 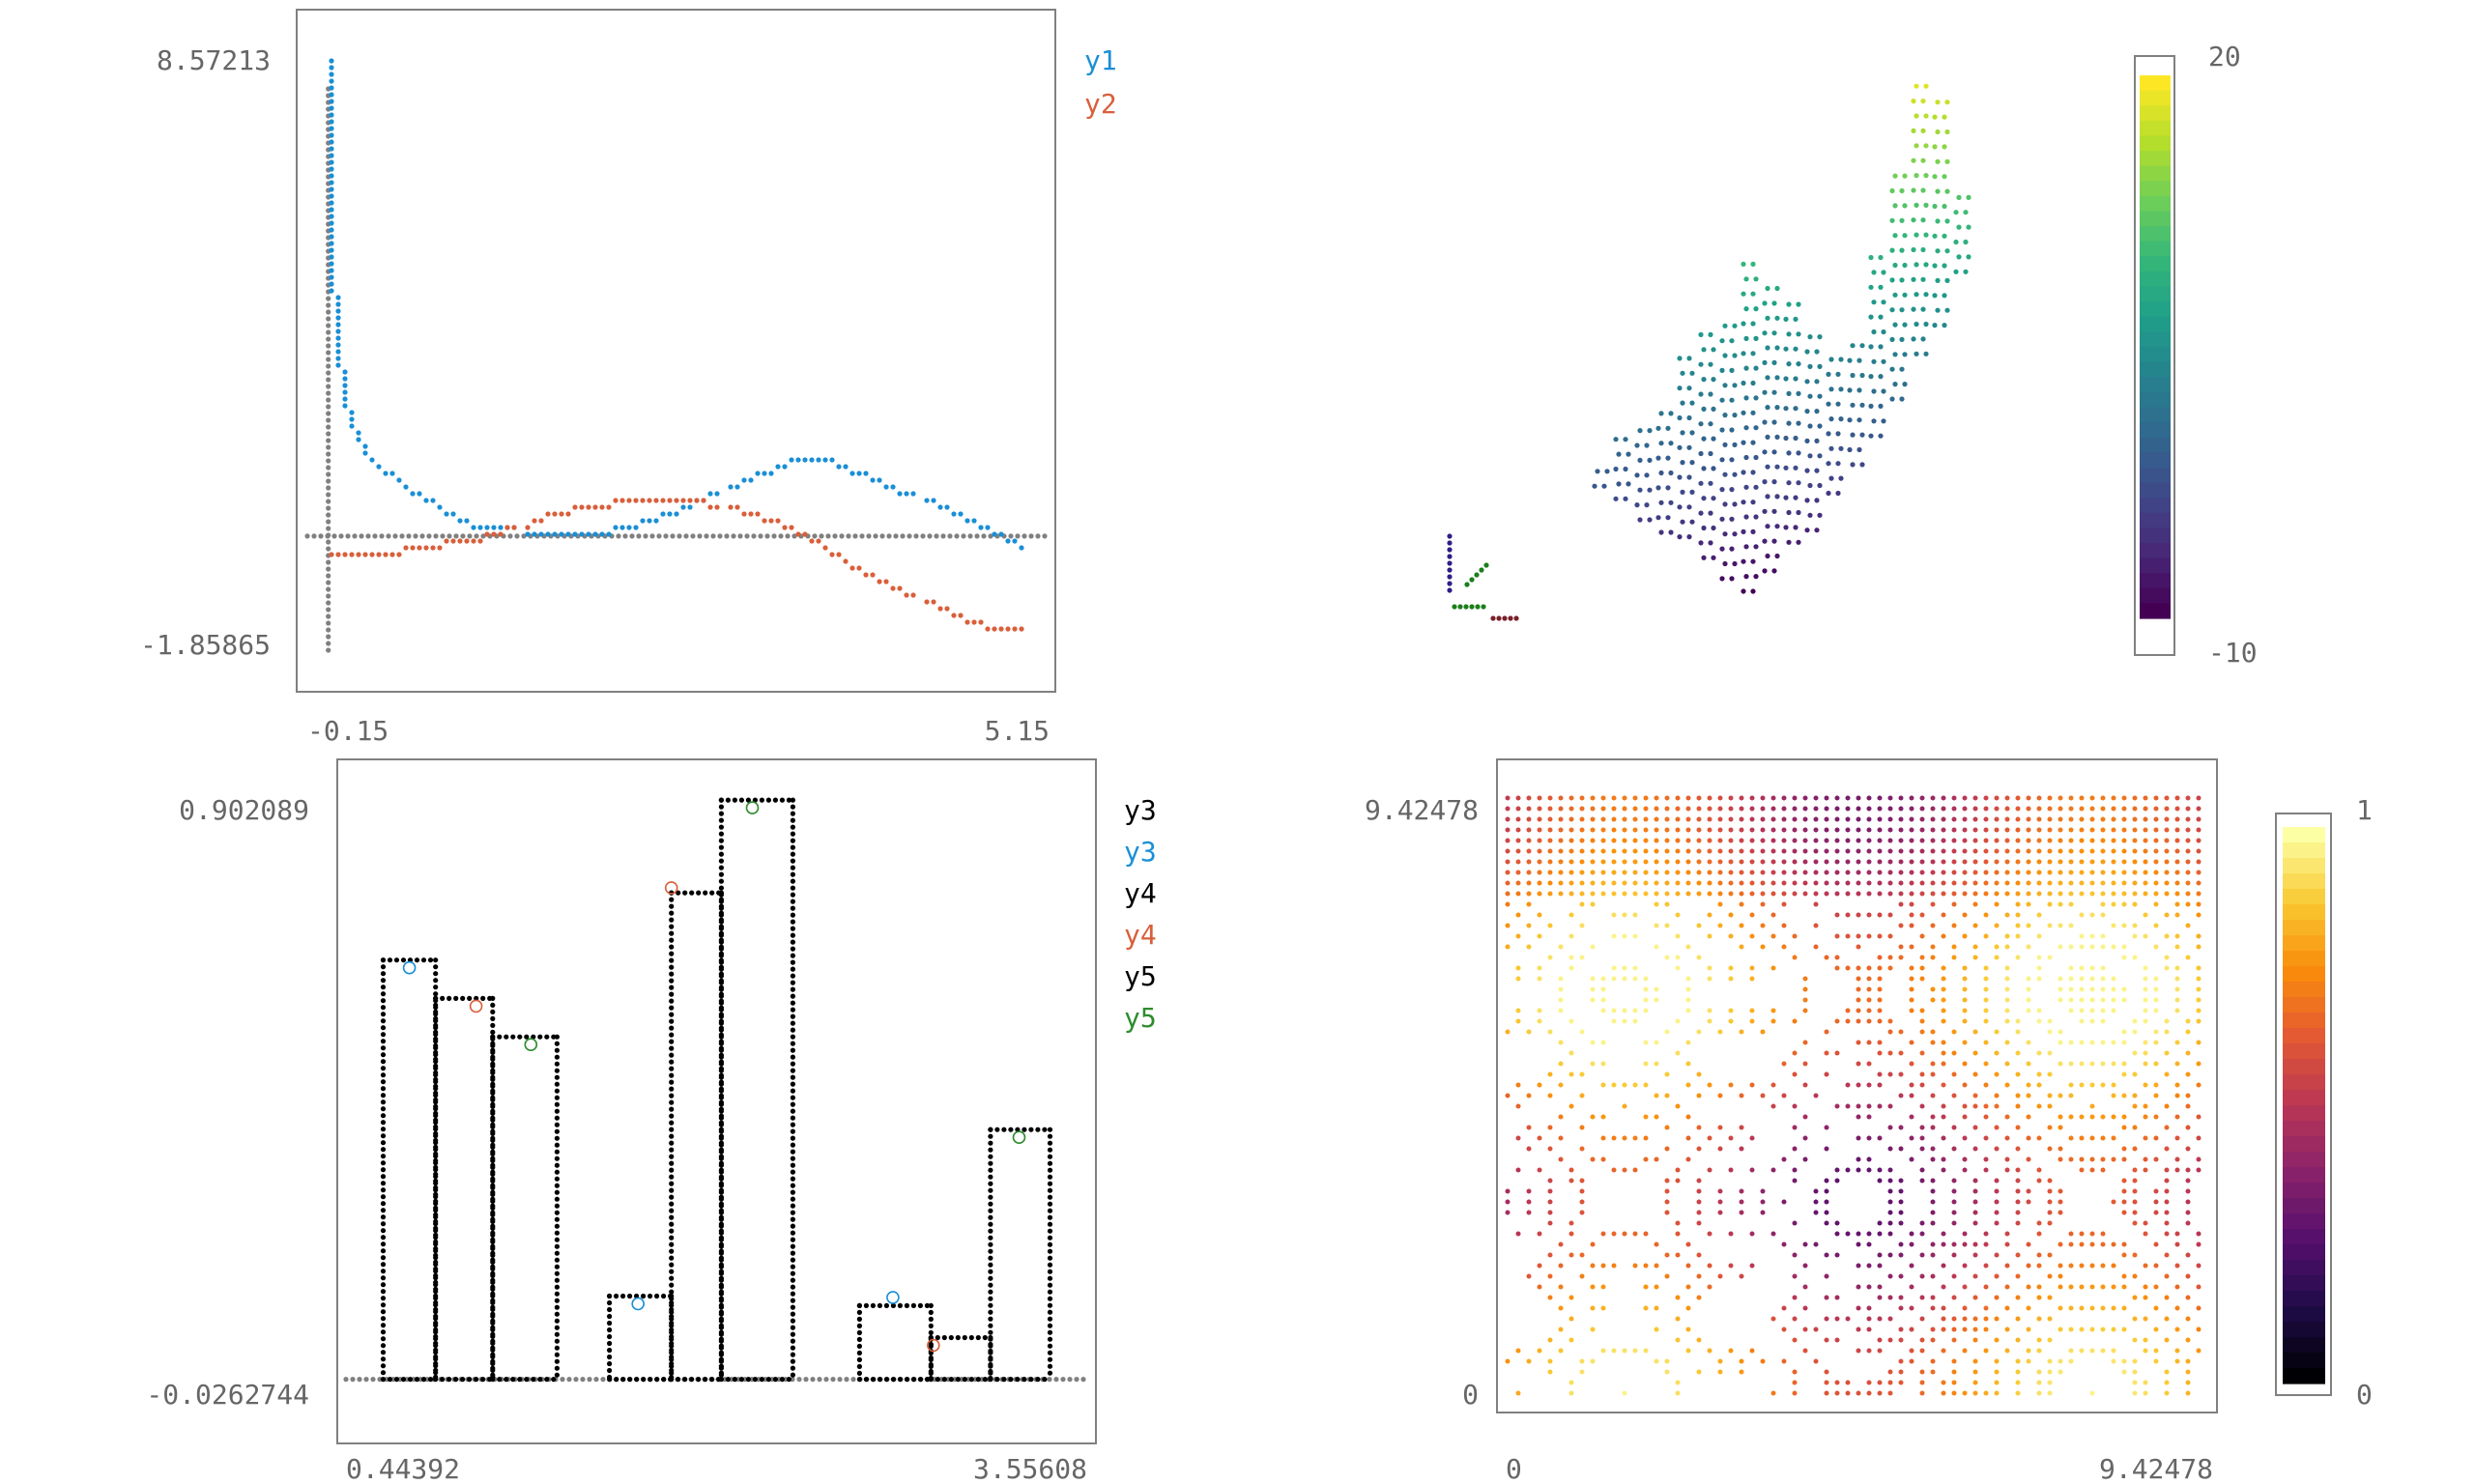 What do you see at coordinates (1140, 852) in the screenshot?
I see `legend-entry-y3: y3` at bounding box center [1140, 852].